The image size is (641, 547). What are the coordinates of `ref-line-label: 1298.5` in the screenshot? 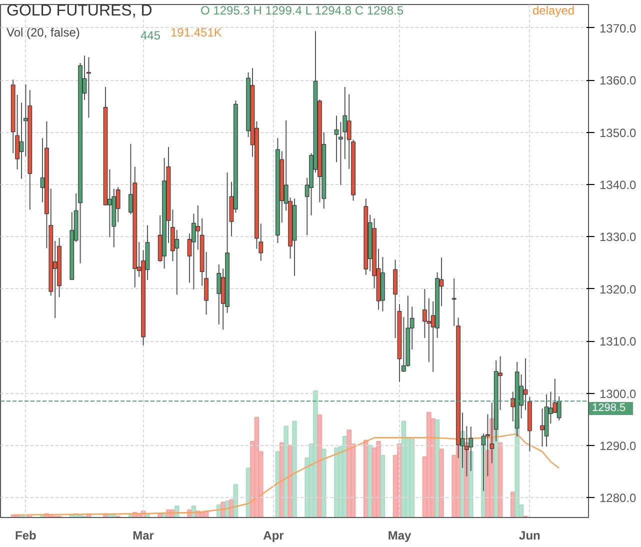 It's located at (609, 408).